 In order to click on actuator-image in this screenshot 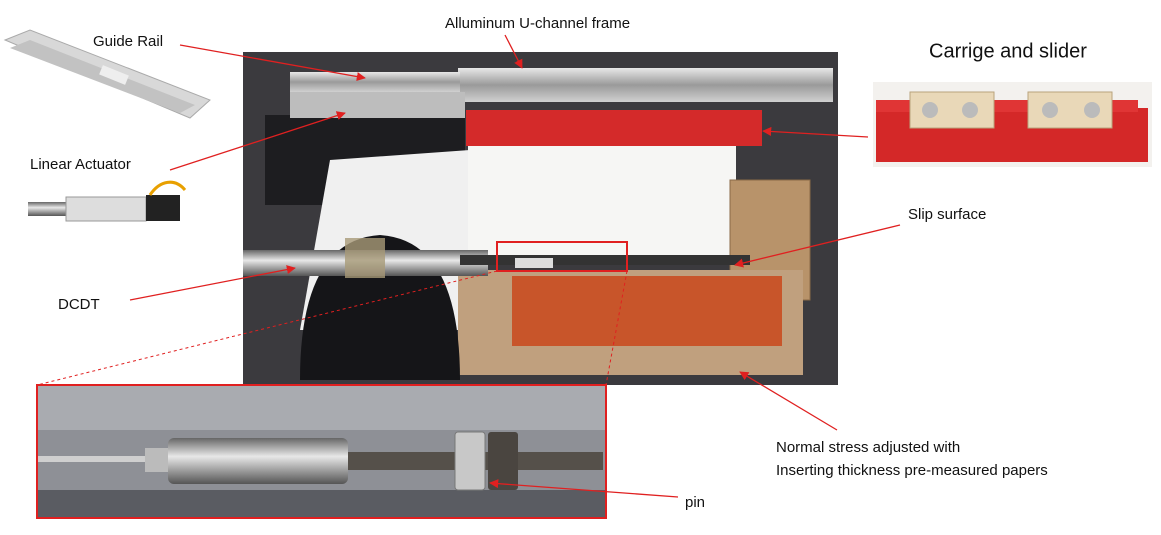, I will do `click(107, 201)`.